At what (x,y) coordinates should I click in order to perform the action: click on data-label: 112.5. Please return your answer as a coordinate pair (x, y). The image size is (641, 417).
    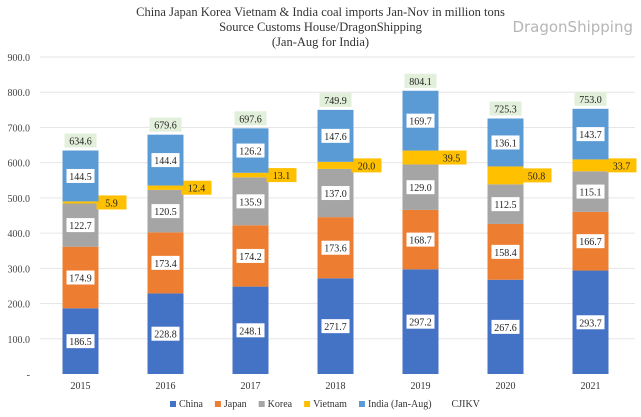
    Looking at the image, I should click on (505, 205).